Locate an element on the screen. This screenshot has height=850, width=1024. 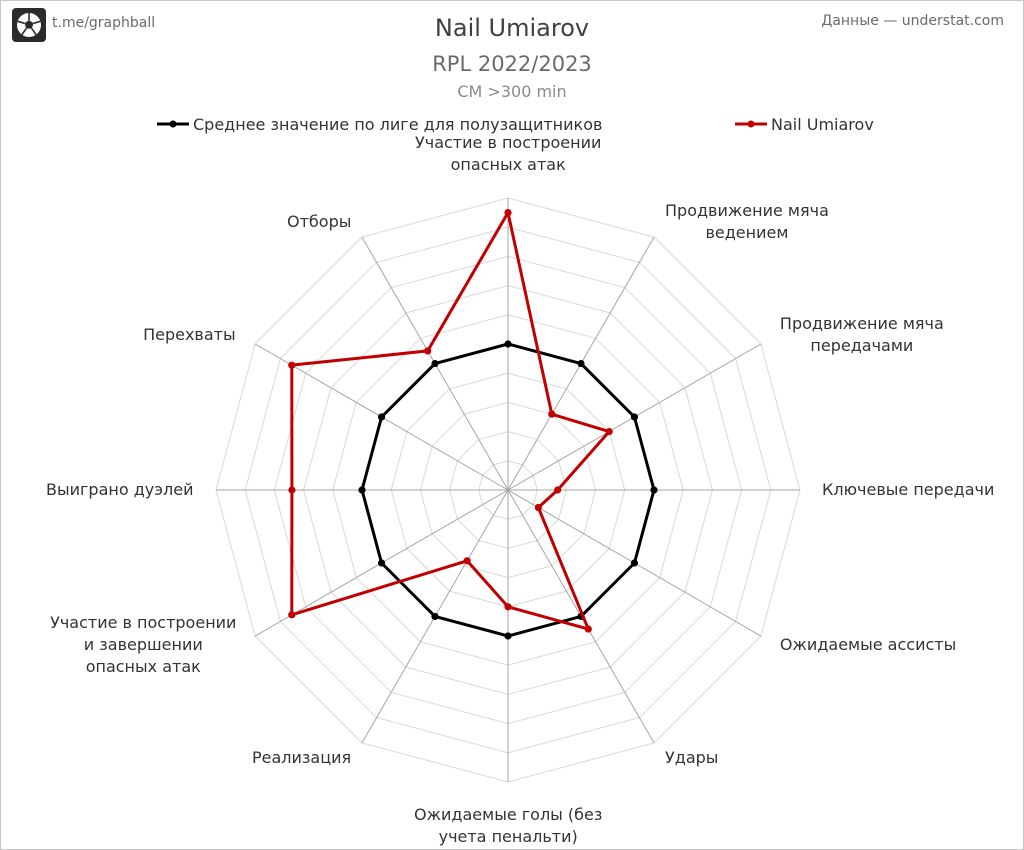
axis-label: Удары is located at coordinates (691, 758).